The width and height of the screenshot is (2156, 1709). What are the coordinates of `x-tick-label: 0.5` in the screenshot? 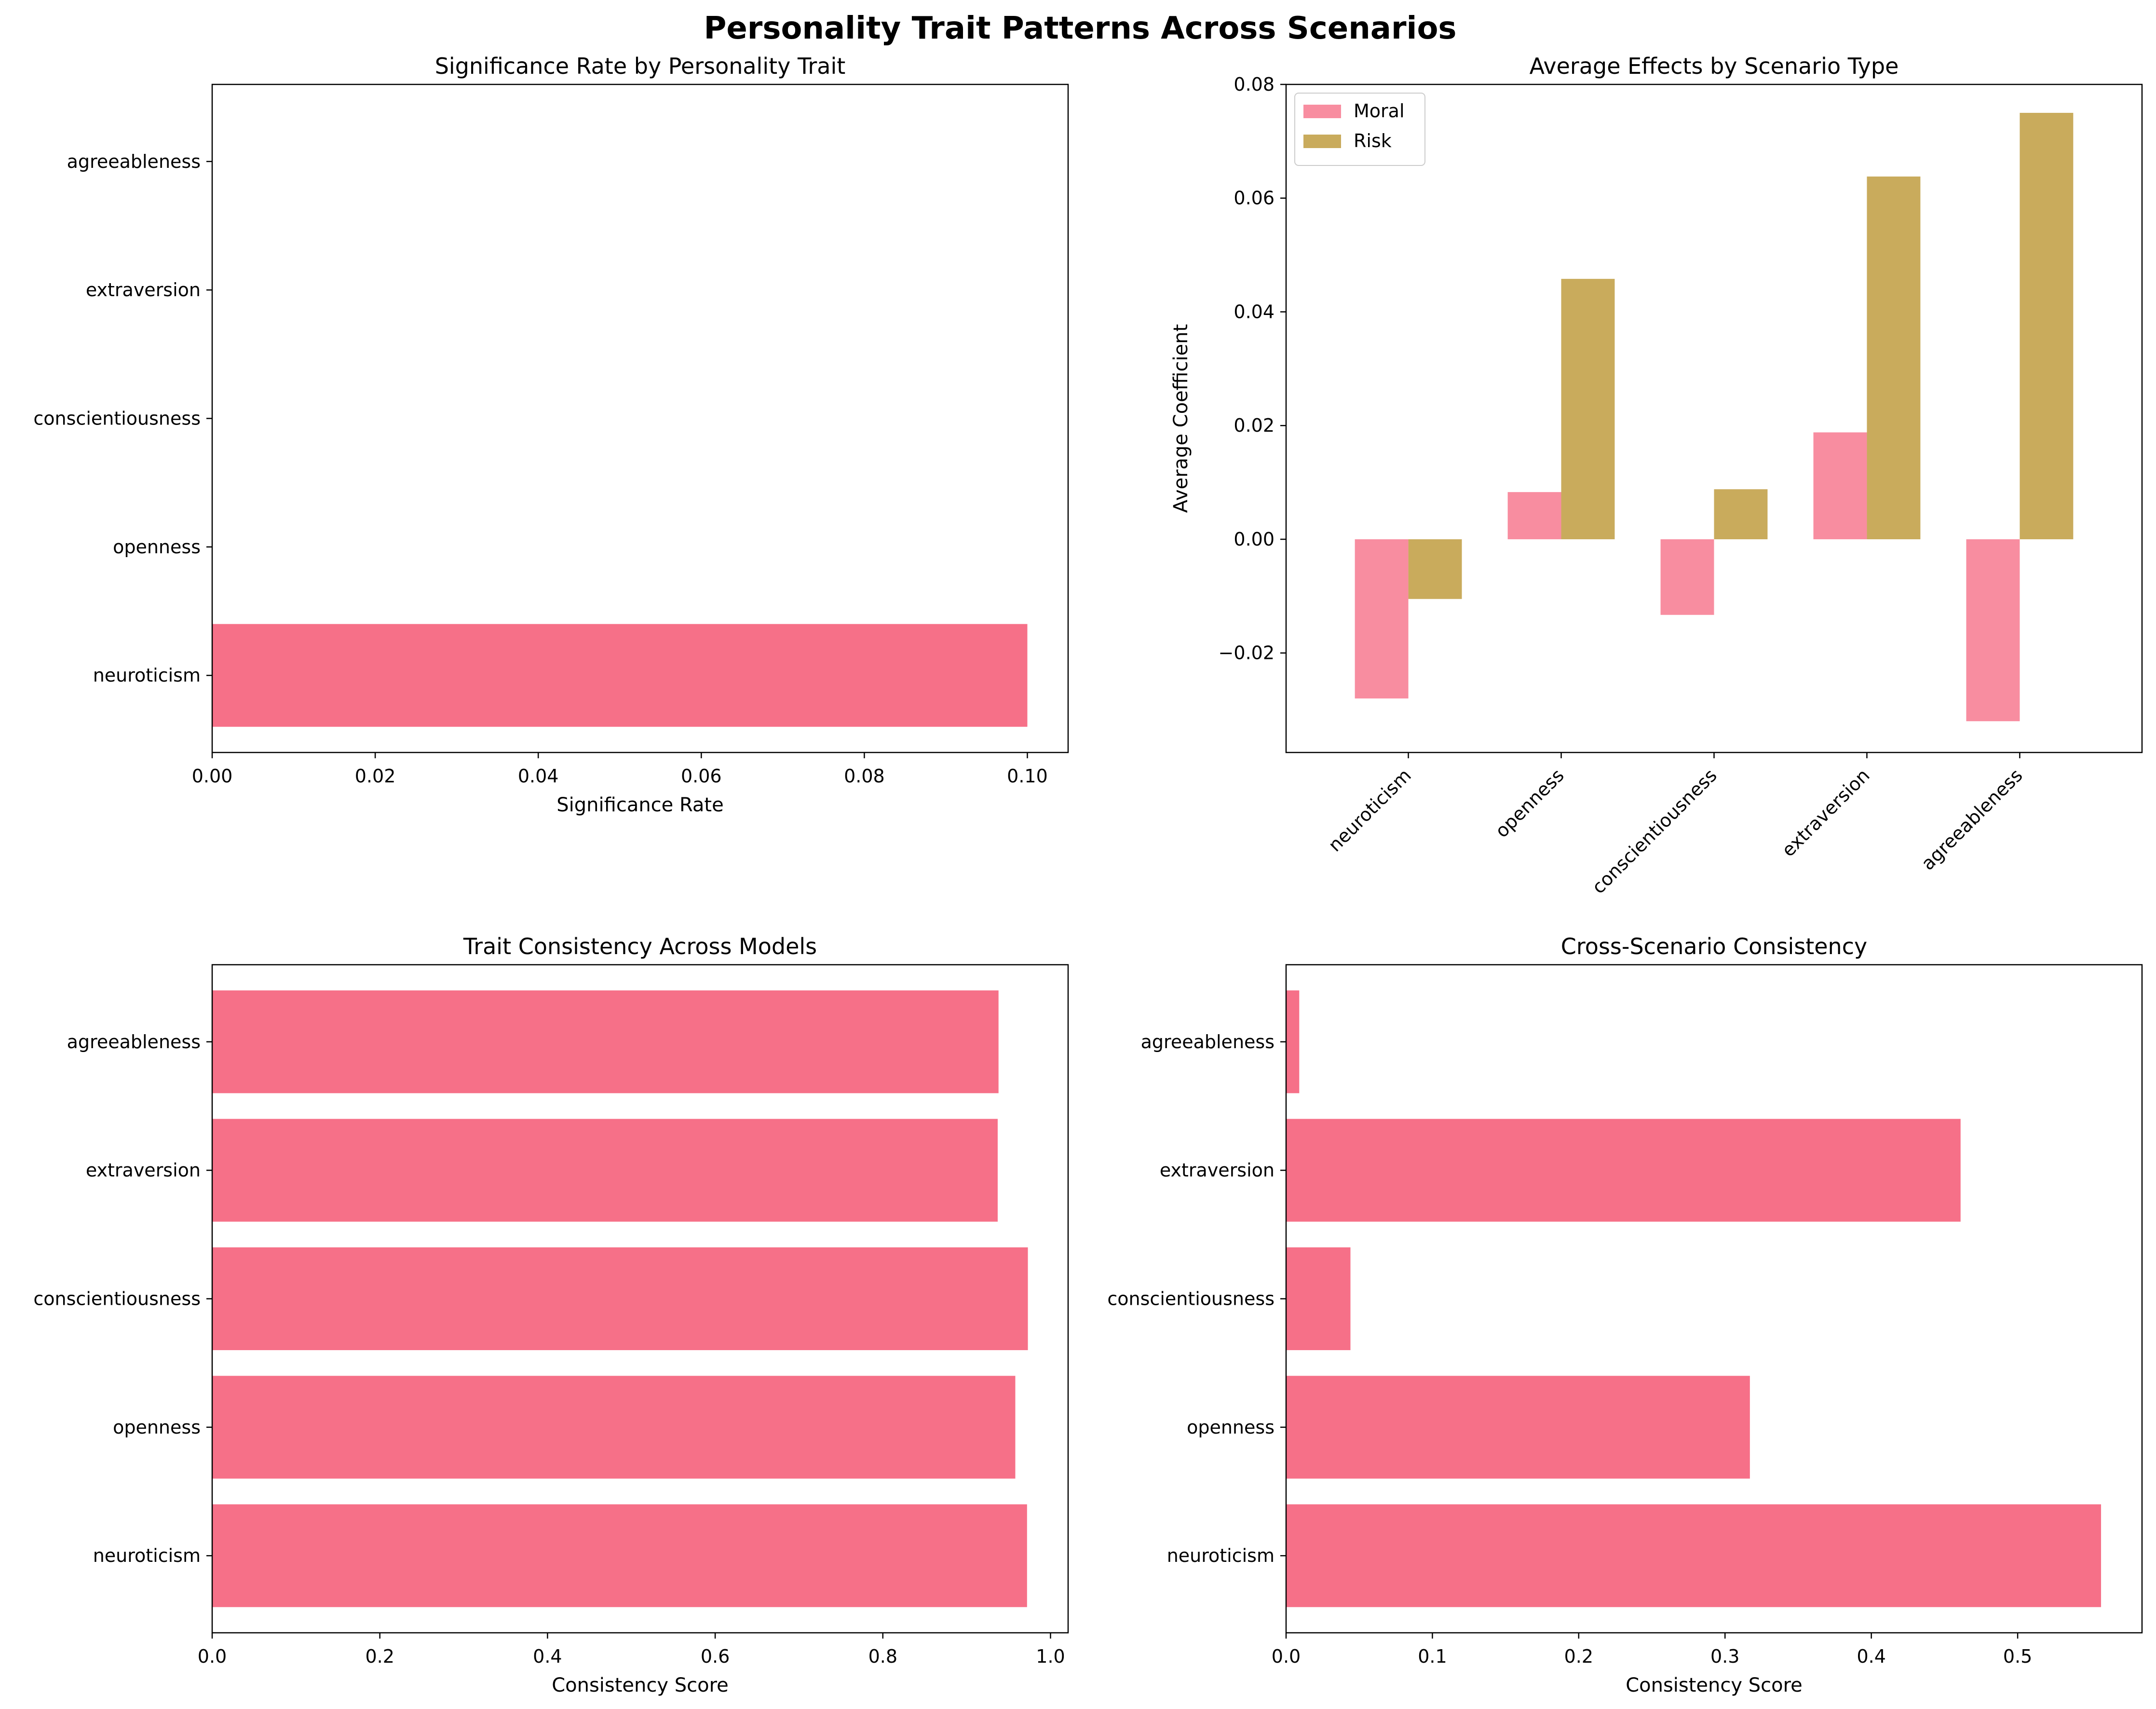 It's located at (2018, 1656).